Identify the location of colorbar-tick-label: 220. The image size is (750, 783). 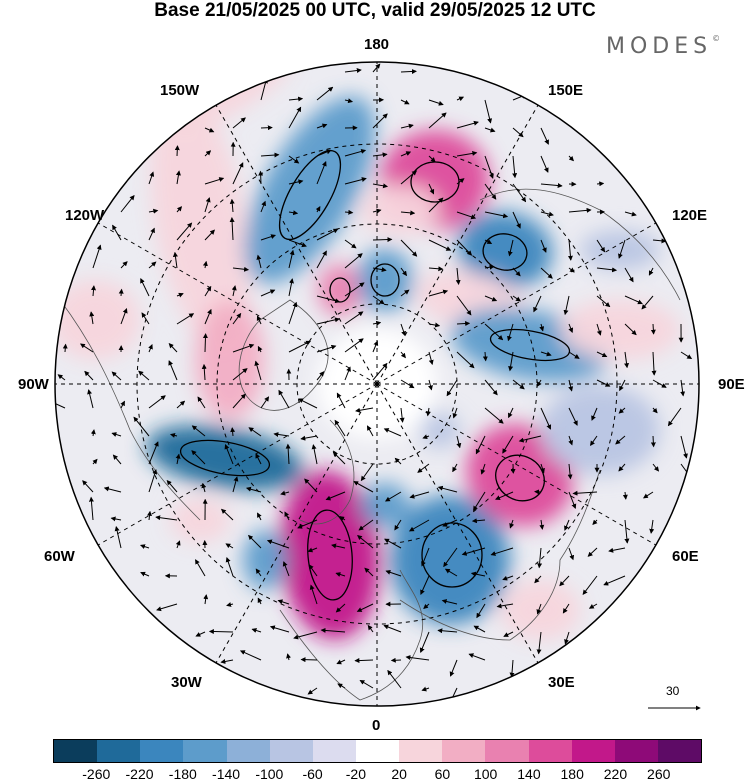
(615, 774).